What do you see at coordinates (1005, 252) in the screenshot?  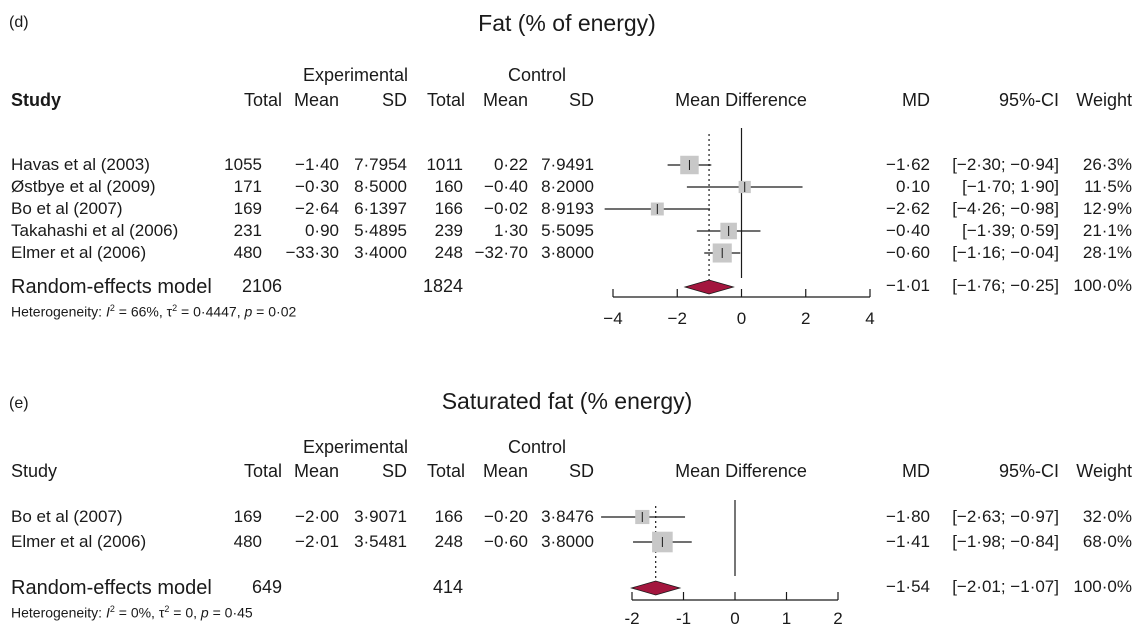 I see `study-ci: [−1·16; −0·04]` at bounding box center [1005, 252].